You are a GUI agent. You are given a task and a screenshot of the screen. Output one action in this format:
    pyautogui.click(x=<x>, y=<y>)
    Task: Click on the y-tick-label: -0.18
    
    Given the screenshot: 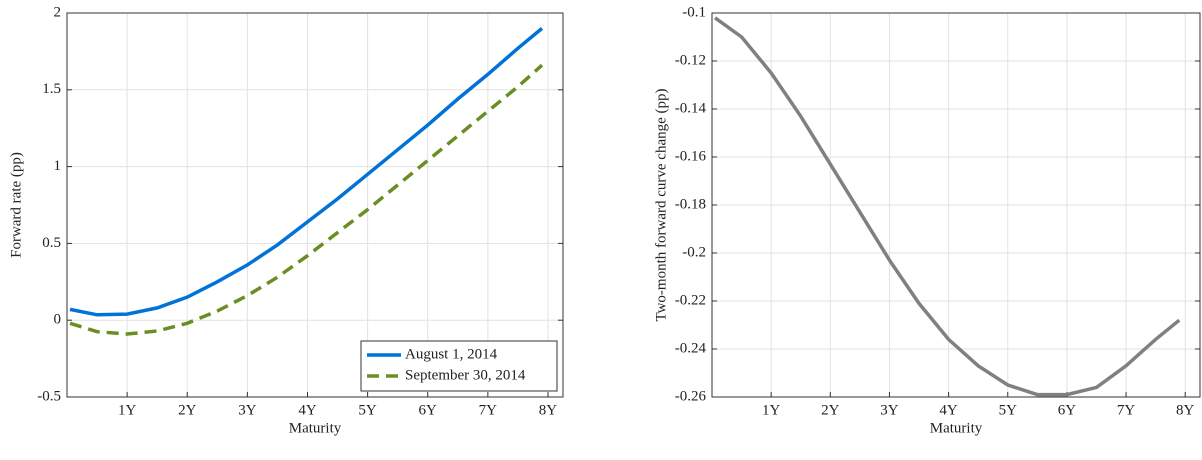 What is the action you would take?
    pyautogui.click(x=690, y=204)
    